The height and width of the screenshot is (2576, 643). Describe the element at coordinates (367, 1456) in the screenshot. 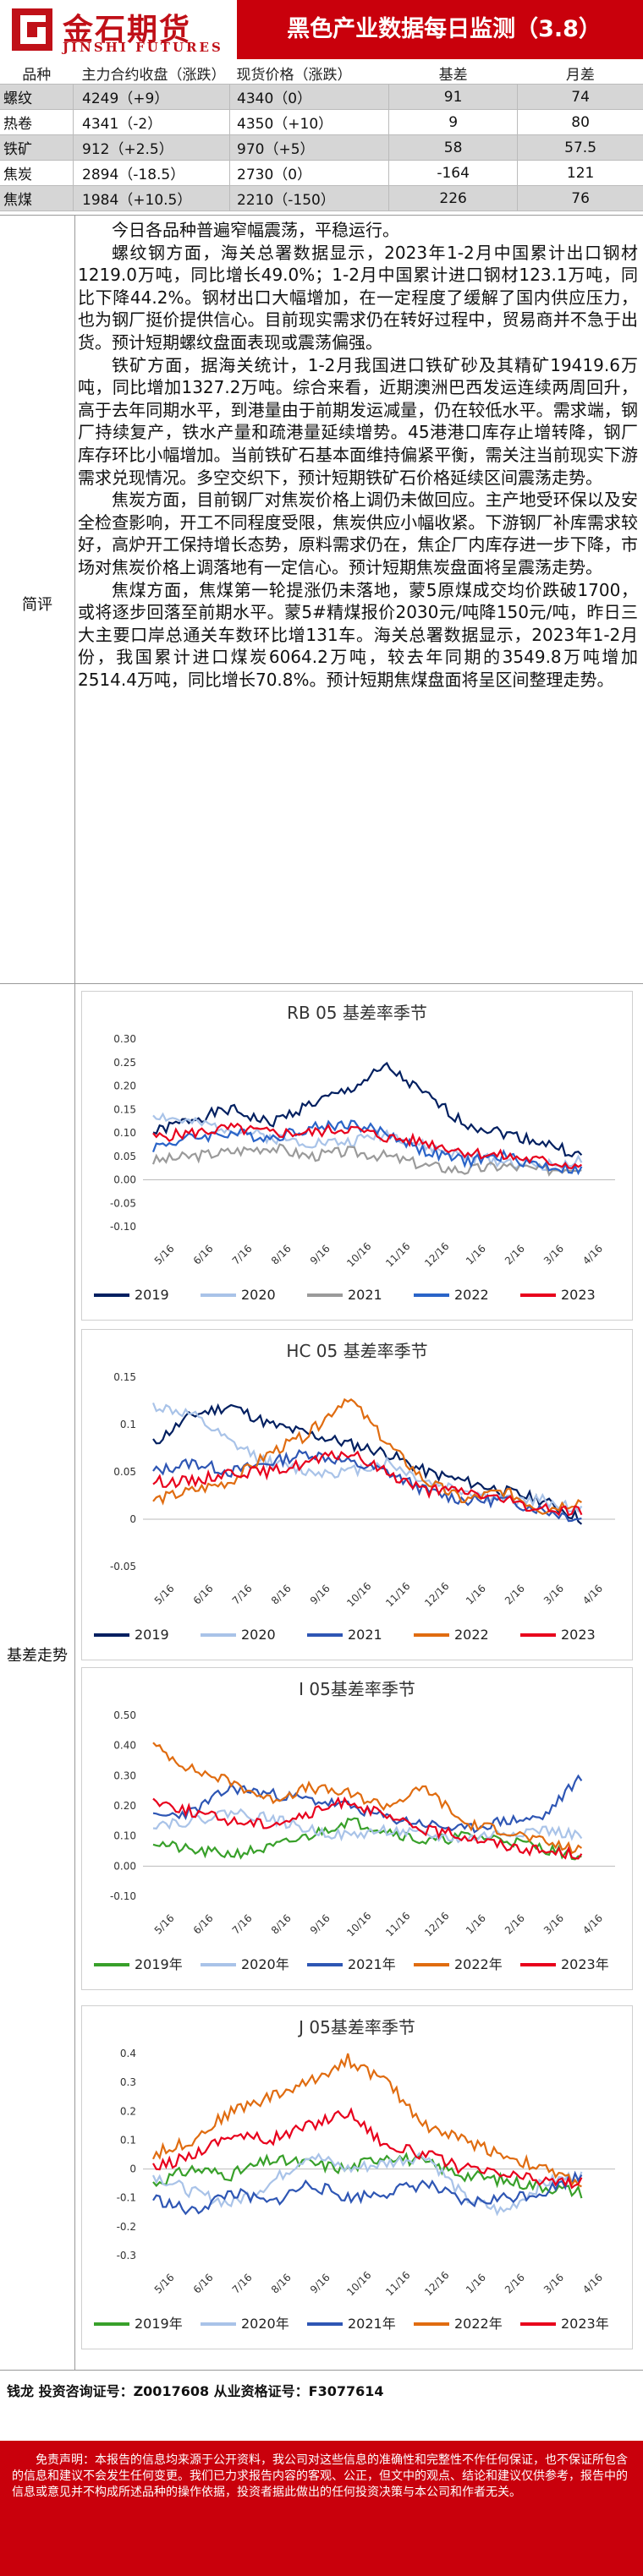

I see `series-line-2022` at that location.